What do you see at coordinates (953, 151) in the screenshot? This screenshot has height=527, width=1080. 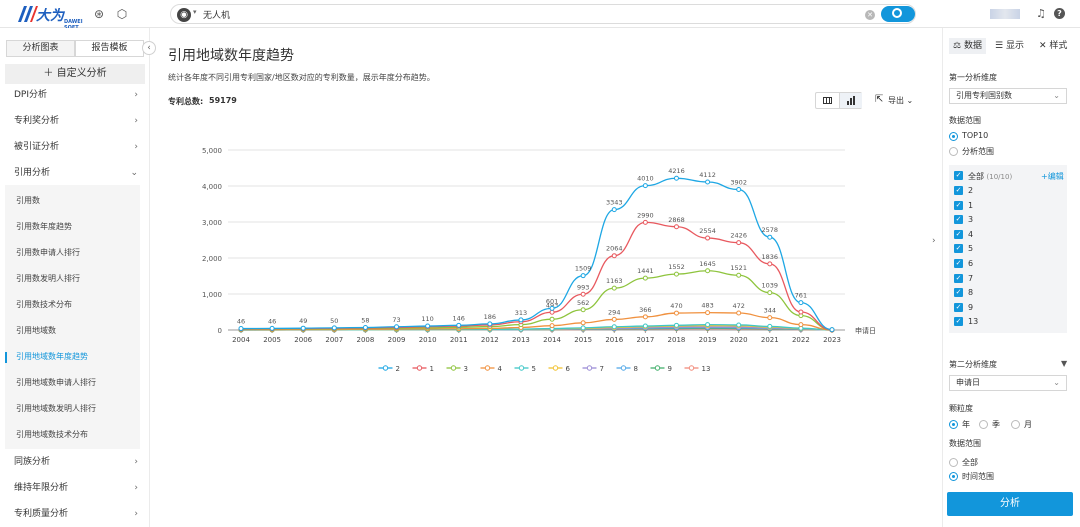 I see `radio-analysis-range` at bounding box center [953, 151].